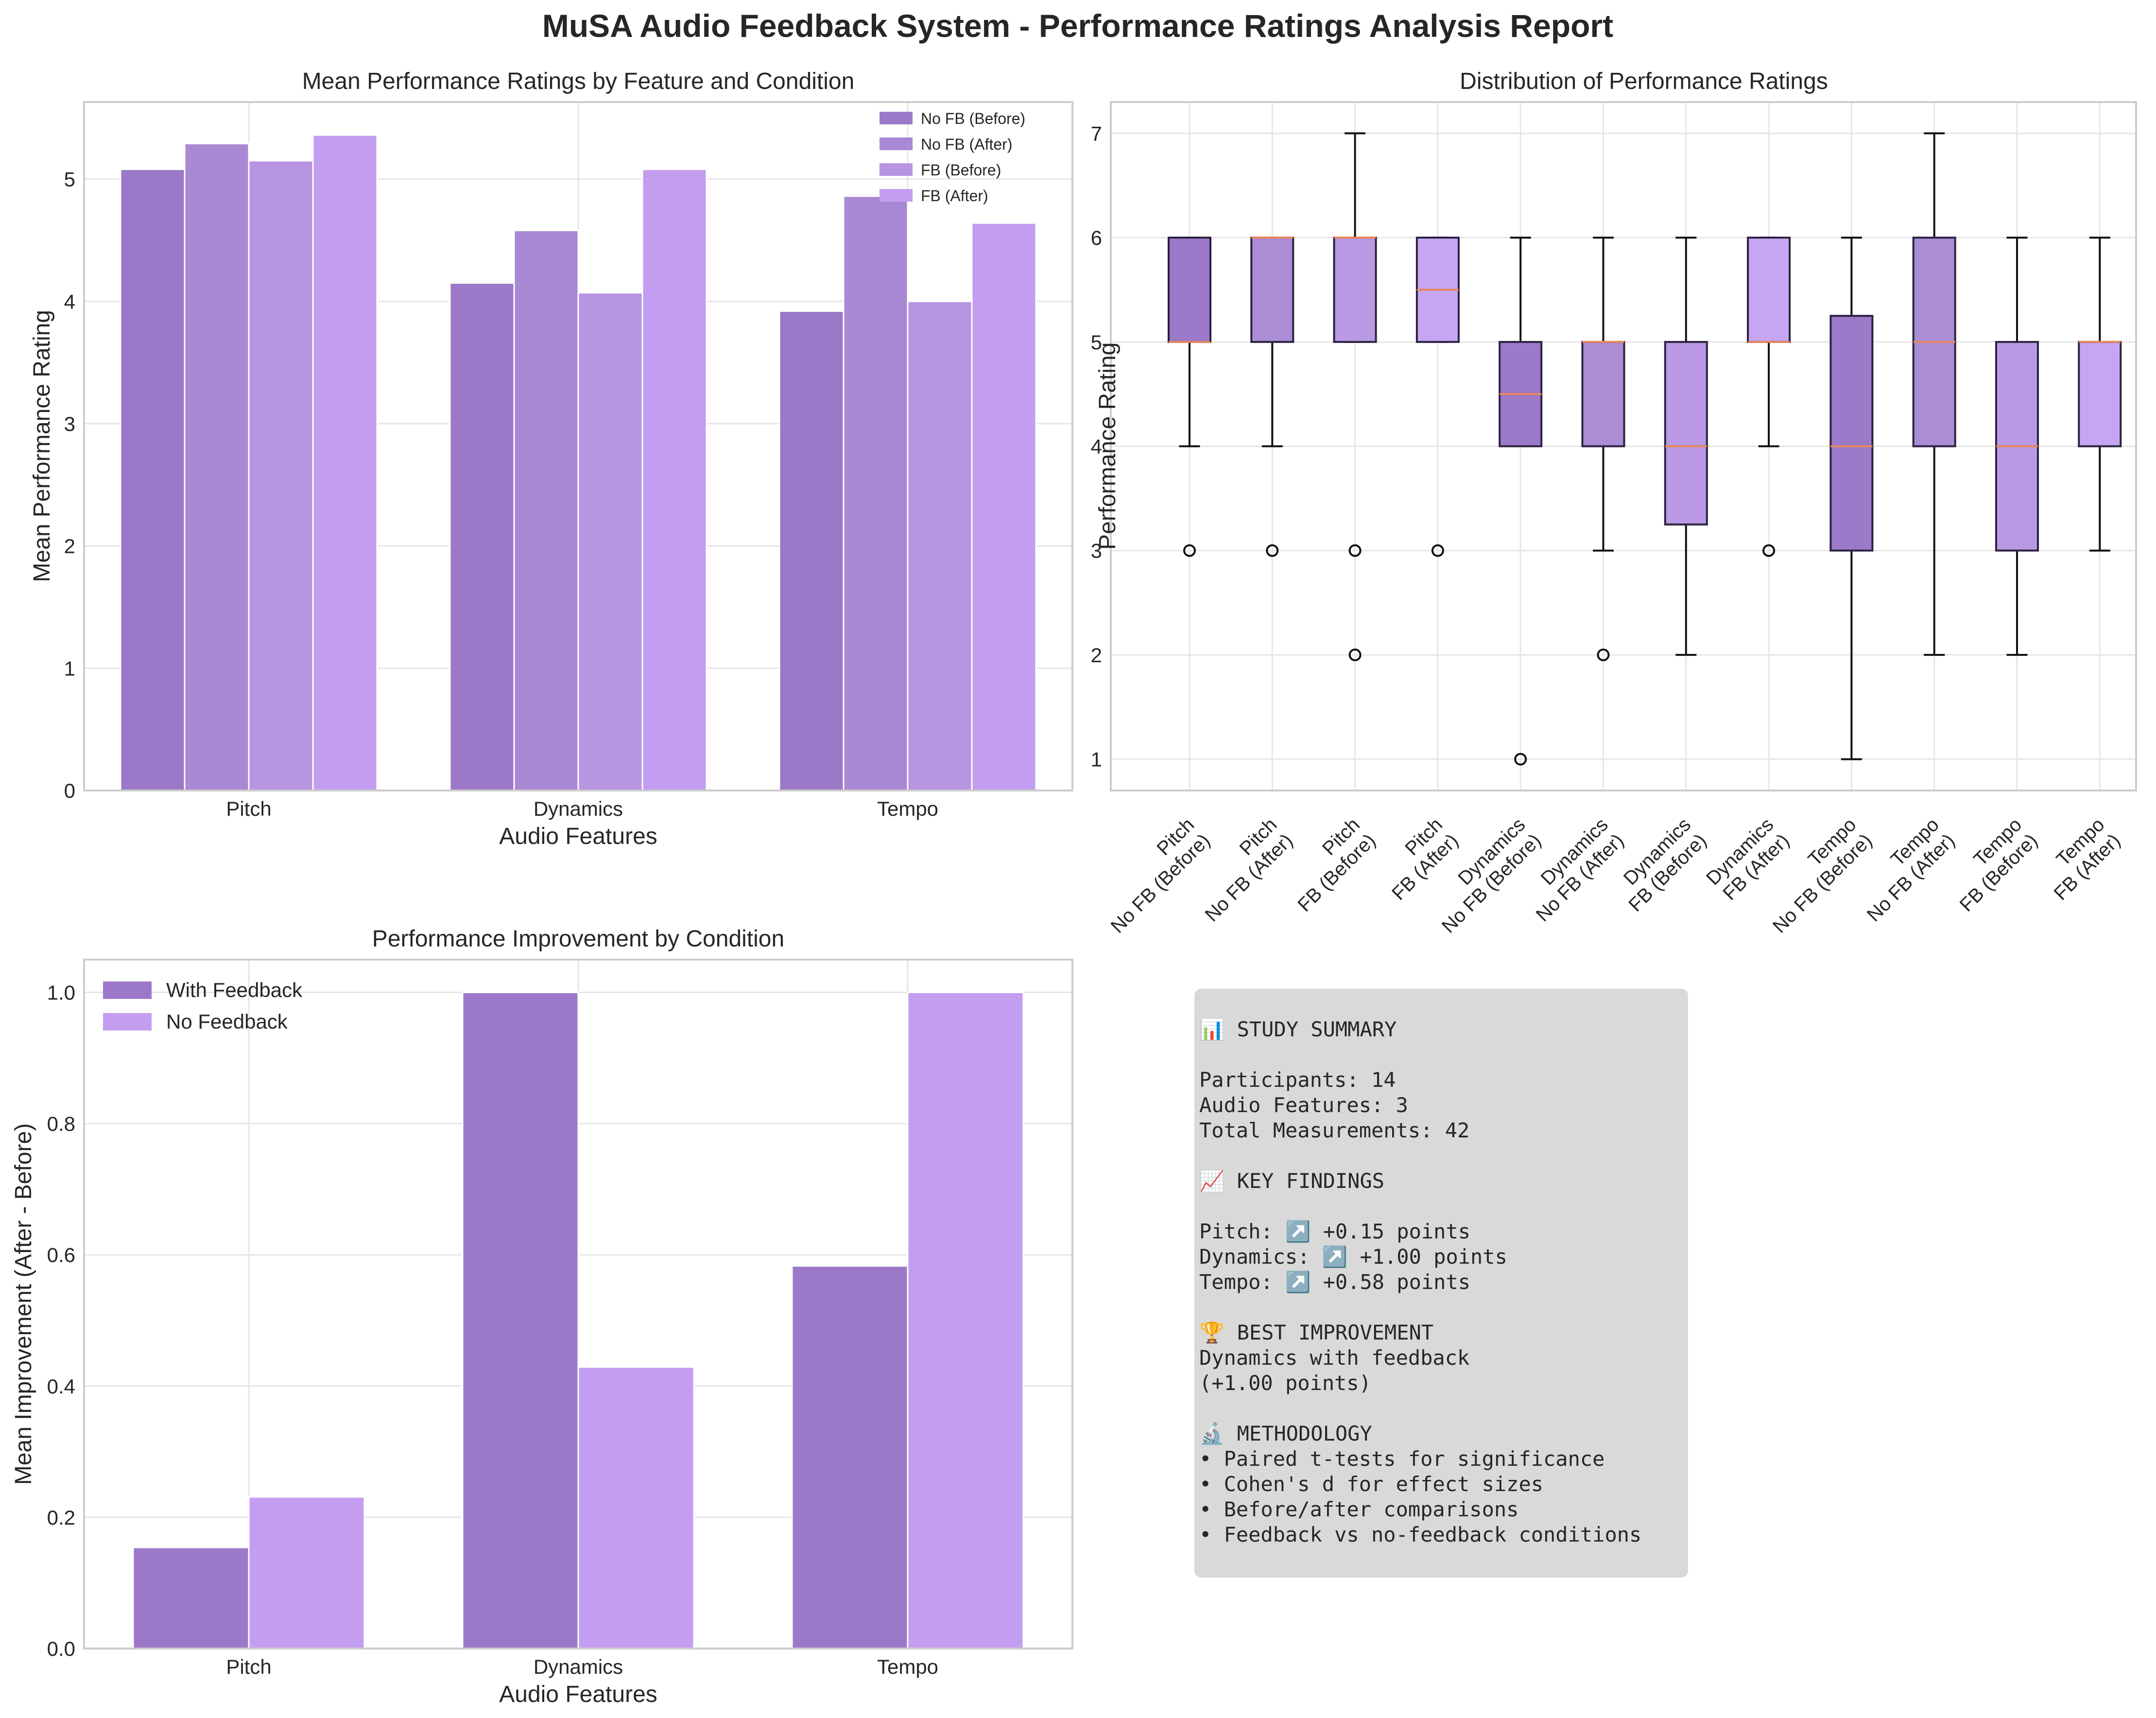 The height and width of the screenshot is (1718, 2156). What do you see at coordinates (42, 446) in the screenshot?
I see `mean-ratings-ylabel: Mean Performance Rating` at bounding box center [42, 446].